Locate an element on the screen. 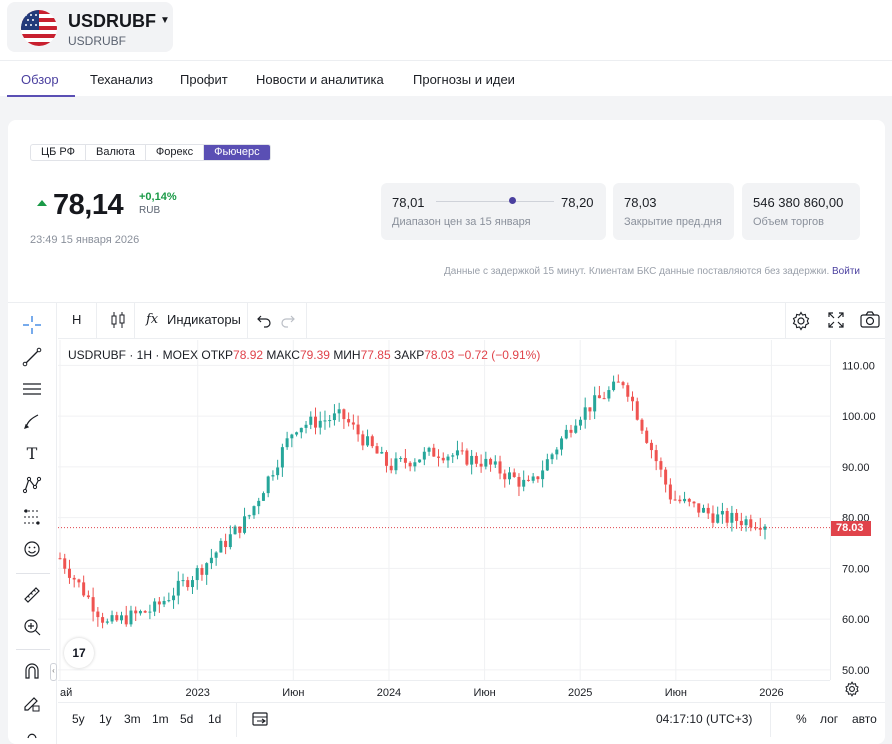 The height and width of the screenshot is (744, 892). trend-line-icon is located at coordinates (32, 357).